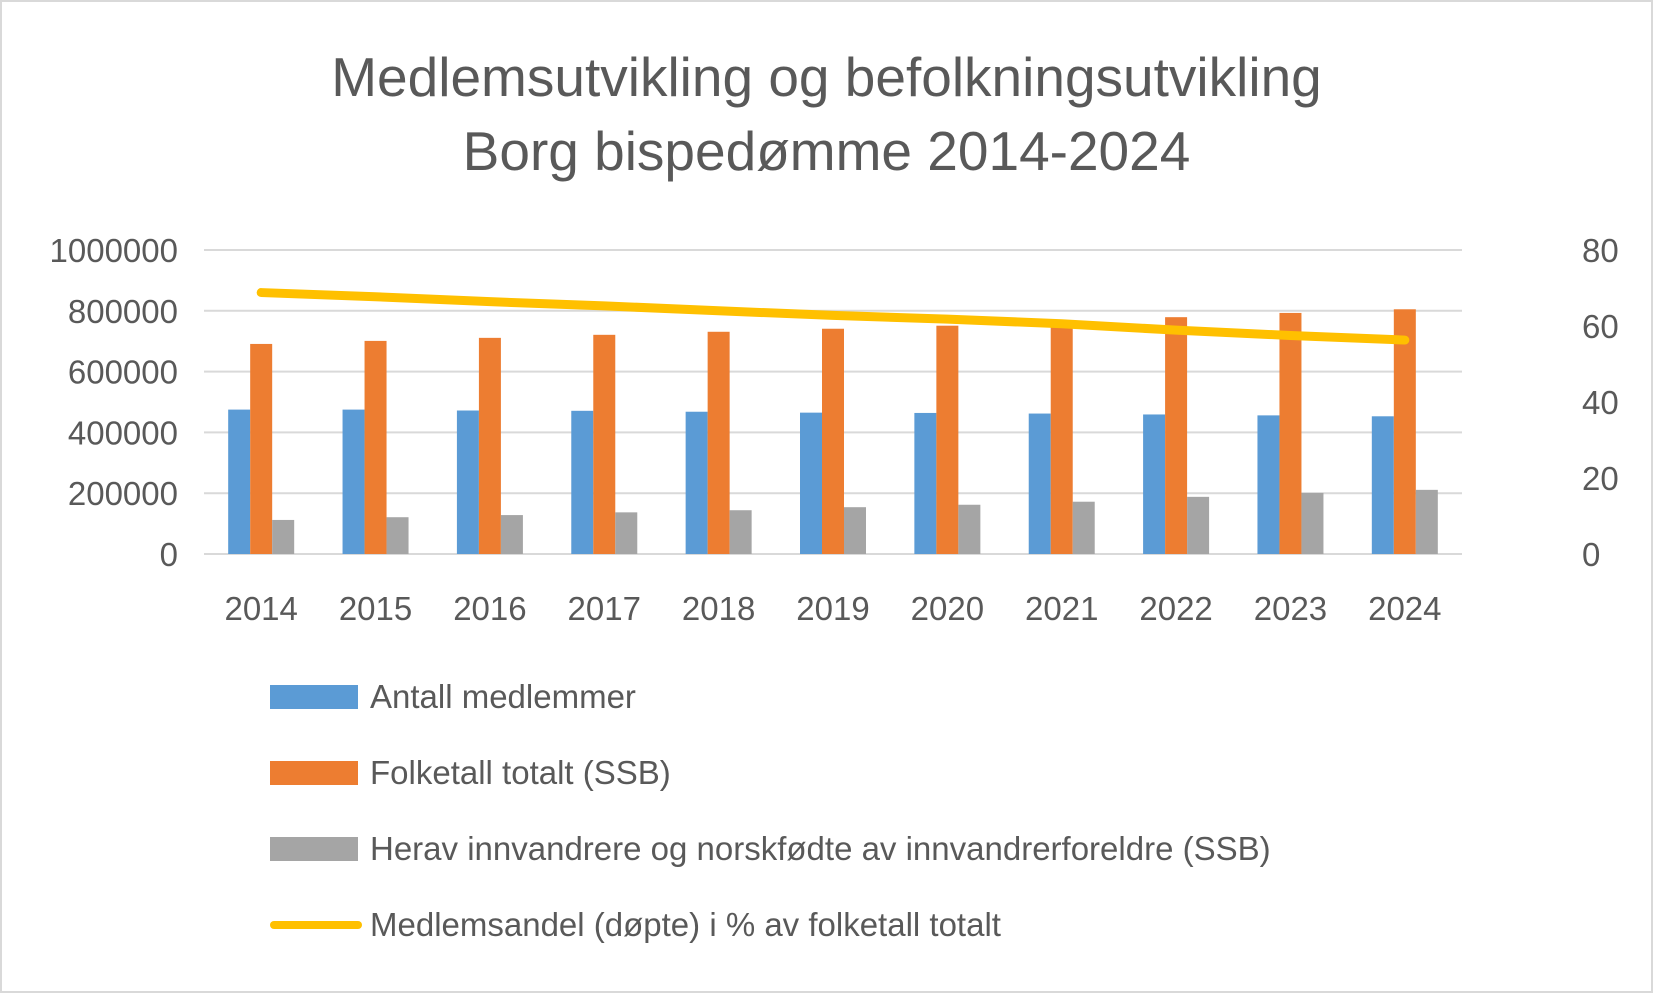  Describe the element at coordinates (870, 773) in the screenshot. I see `legend-item-population: Folketall totalt (SSB)` at that location.